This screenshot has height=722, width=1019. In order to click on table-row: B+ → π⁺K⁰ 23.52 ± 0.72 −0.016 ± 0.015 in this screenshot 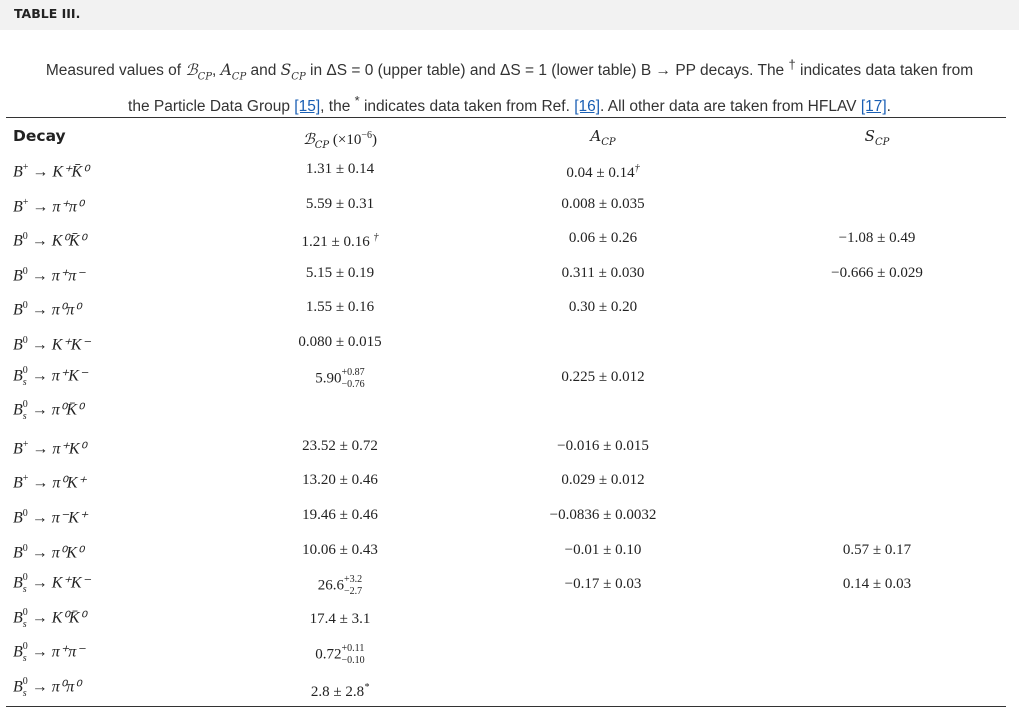, I will do `click(509, 449)`.